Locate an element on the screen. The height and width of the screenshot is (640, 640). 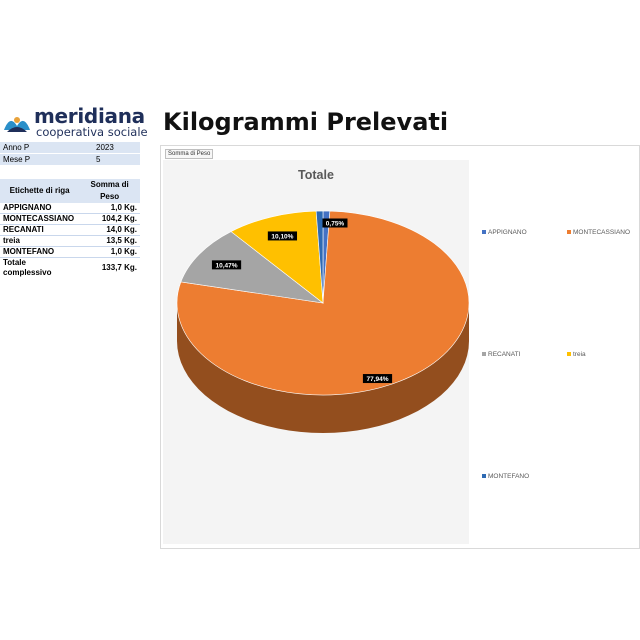
row-label: MONTECASSIANO is located at coordinates (40, 219).